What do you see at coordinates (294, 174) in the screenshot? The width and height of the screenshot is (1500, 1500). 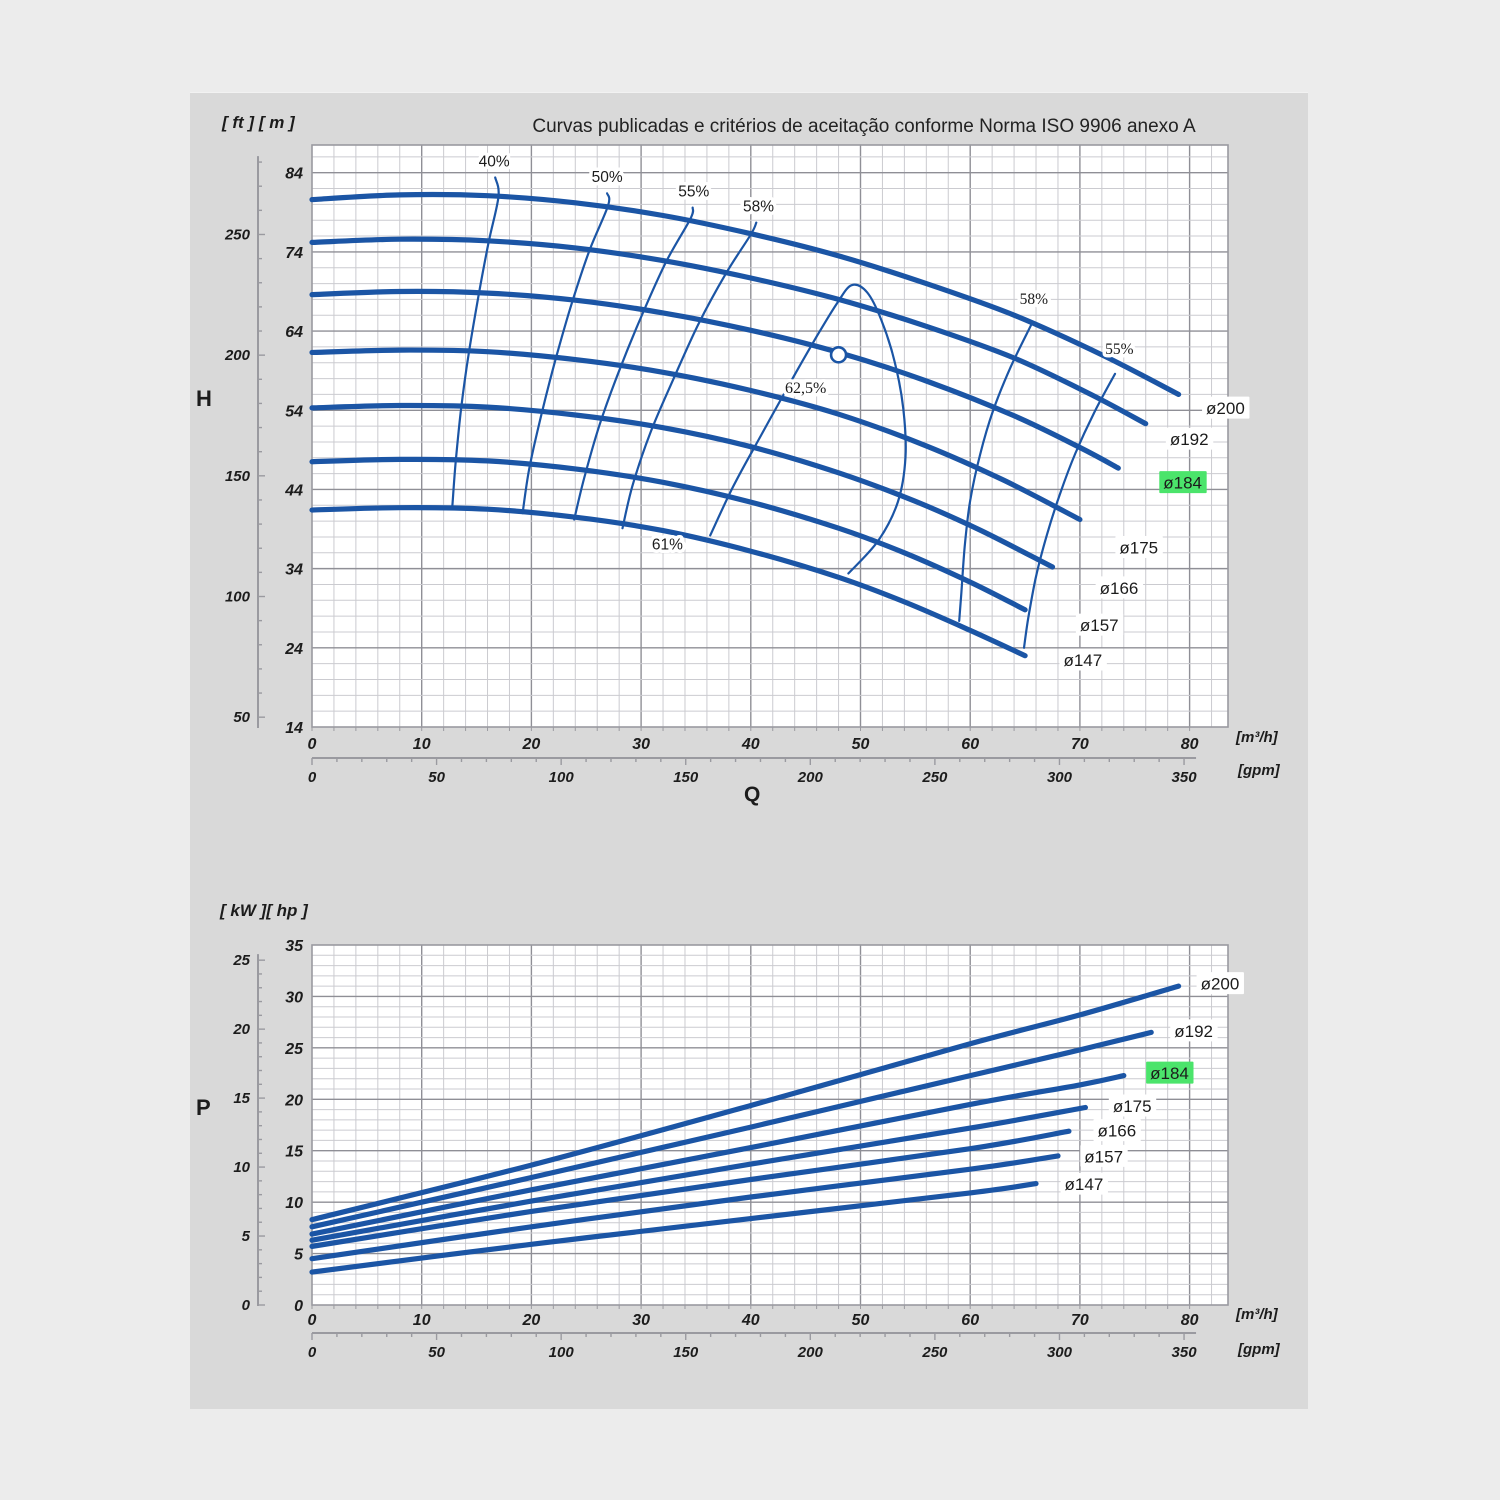 I see `y-tick-label: 84` at bounding box center [294, 174].